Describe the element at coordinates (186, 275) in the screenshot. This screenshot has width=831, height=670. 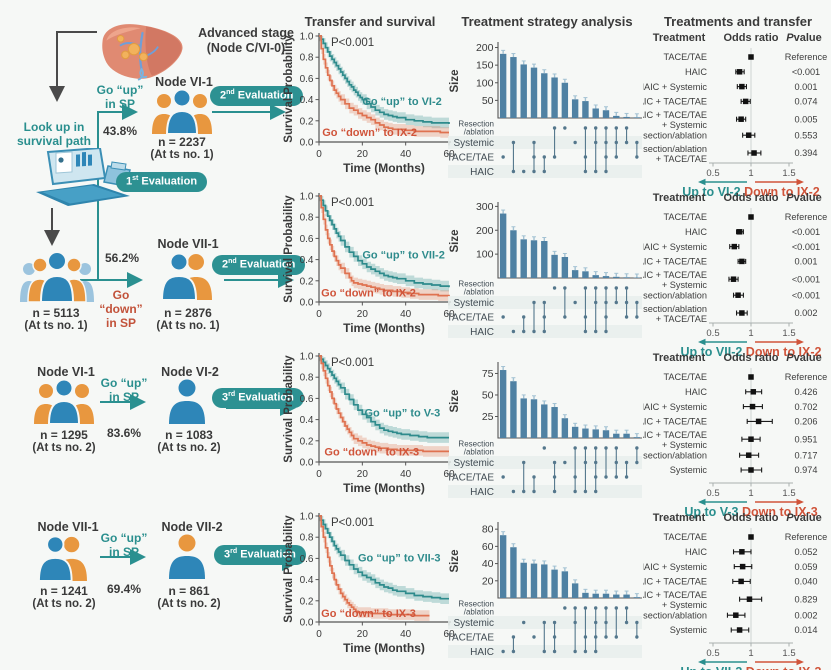
I see `patients-duo-icon-vii1` at that location.